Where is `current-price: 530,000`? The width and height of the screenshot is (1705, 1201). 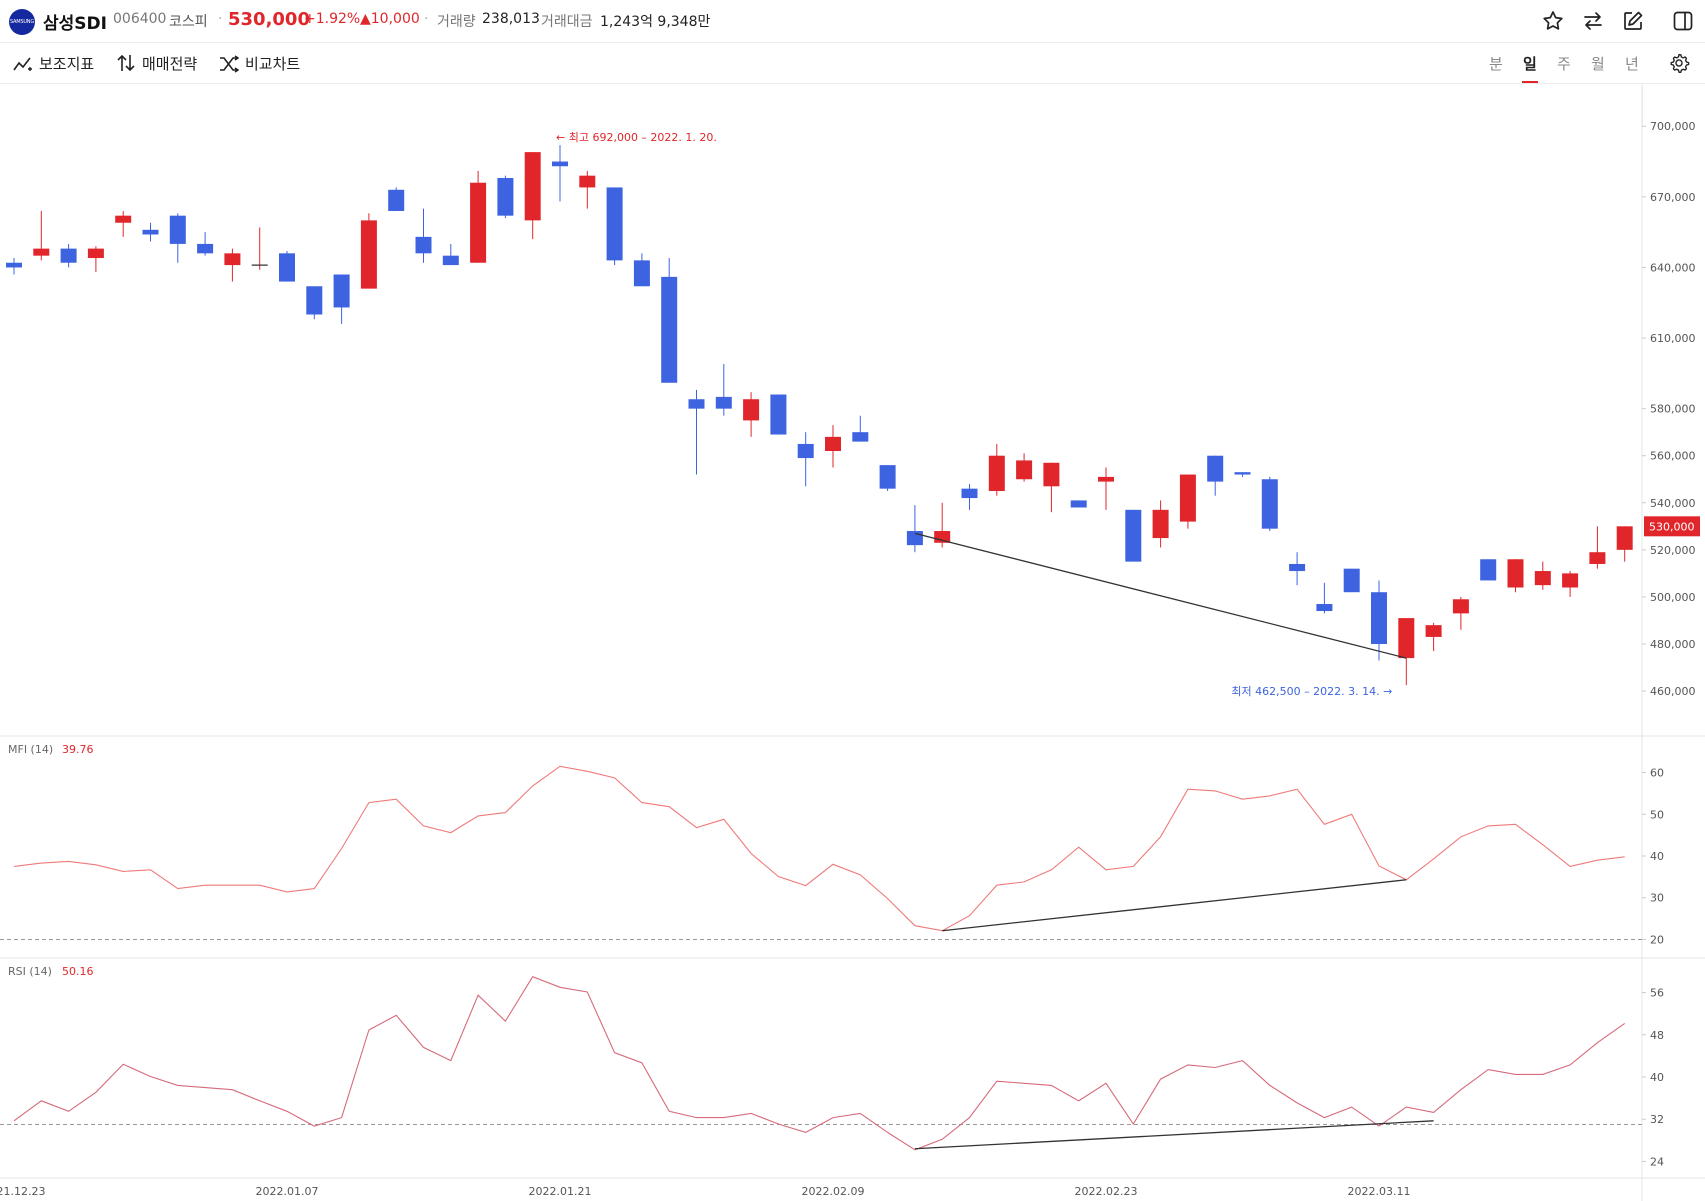
current-price: 530,000 is located at coordinates (269, 19).